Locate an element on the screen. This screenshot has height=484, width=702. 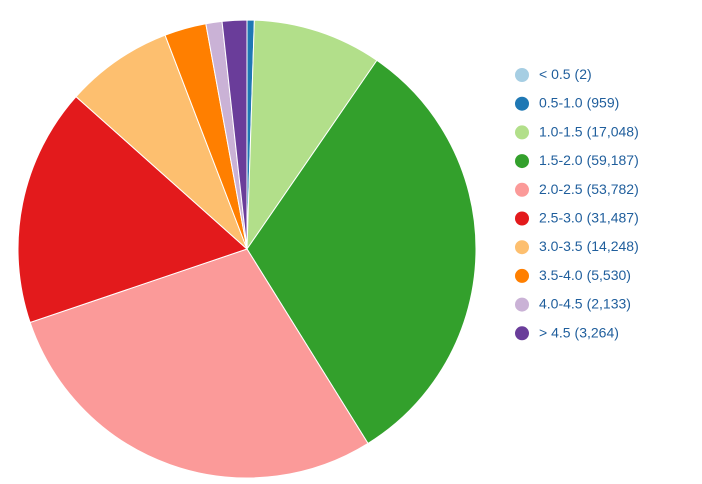
legend-value: (2) is located at coordinates (583, 74).